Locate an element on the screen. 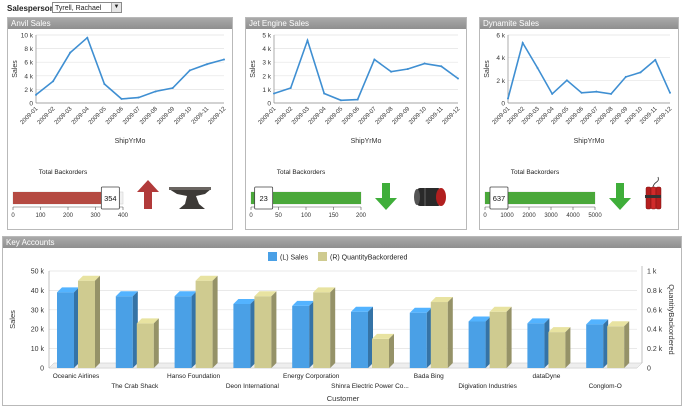 The height and width of the screenshot is (407, 684). category-label: Conglom-O is located at coordinates (605, 386).